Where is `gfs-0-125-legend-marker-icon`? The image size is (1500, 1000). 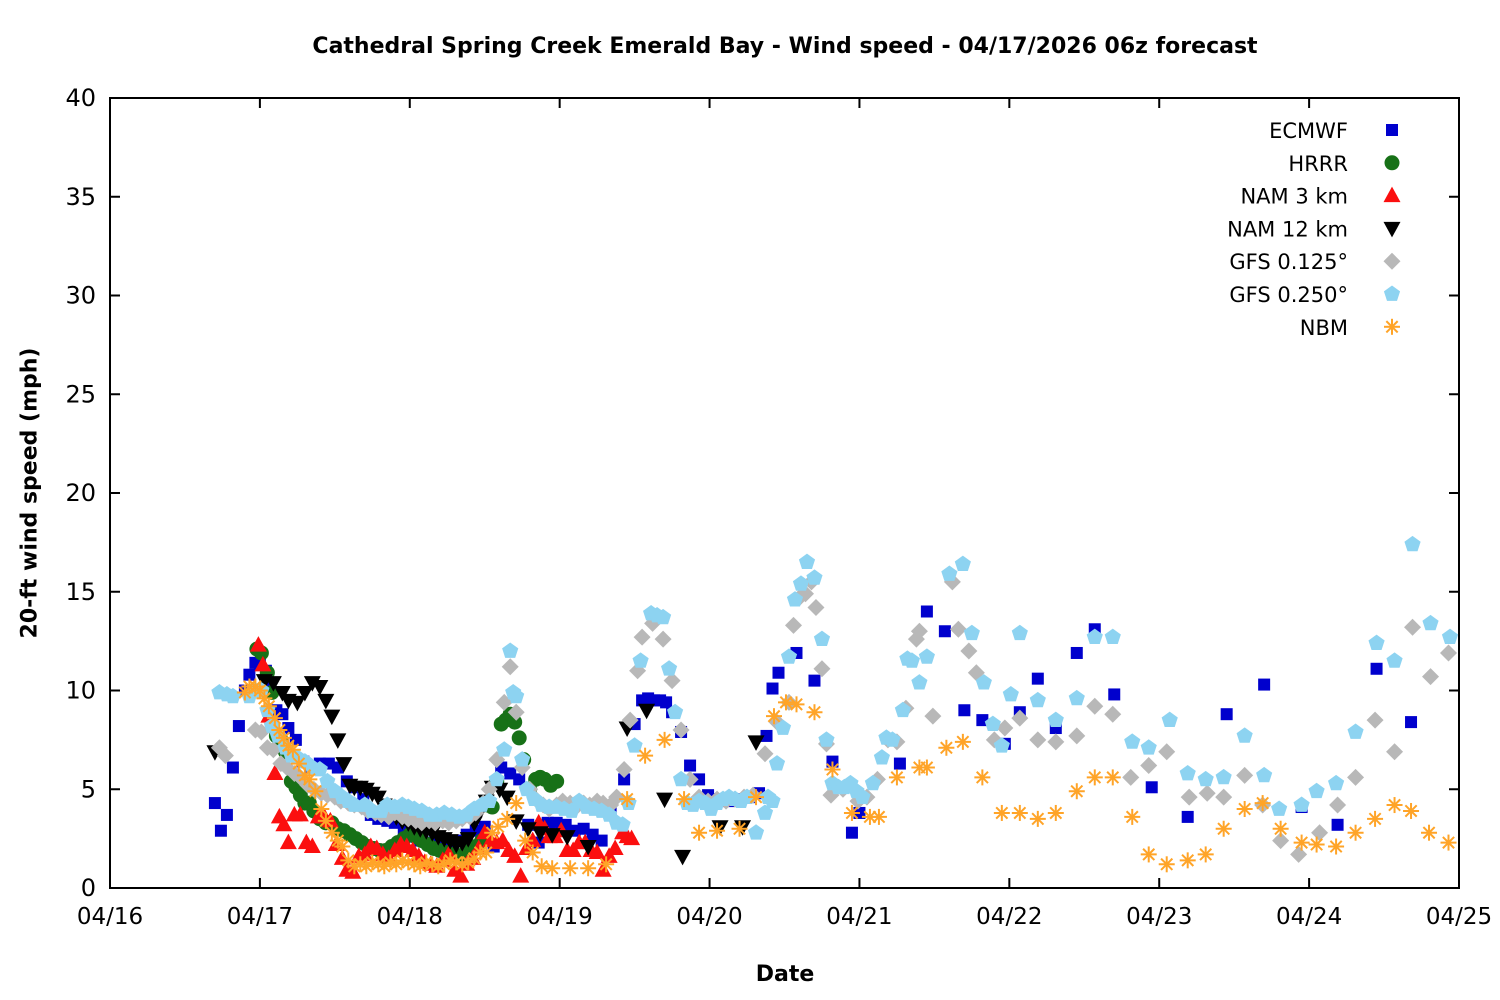
gfs-0-125-legend-marker-icon is located at coordinates (1392, 261).